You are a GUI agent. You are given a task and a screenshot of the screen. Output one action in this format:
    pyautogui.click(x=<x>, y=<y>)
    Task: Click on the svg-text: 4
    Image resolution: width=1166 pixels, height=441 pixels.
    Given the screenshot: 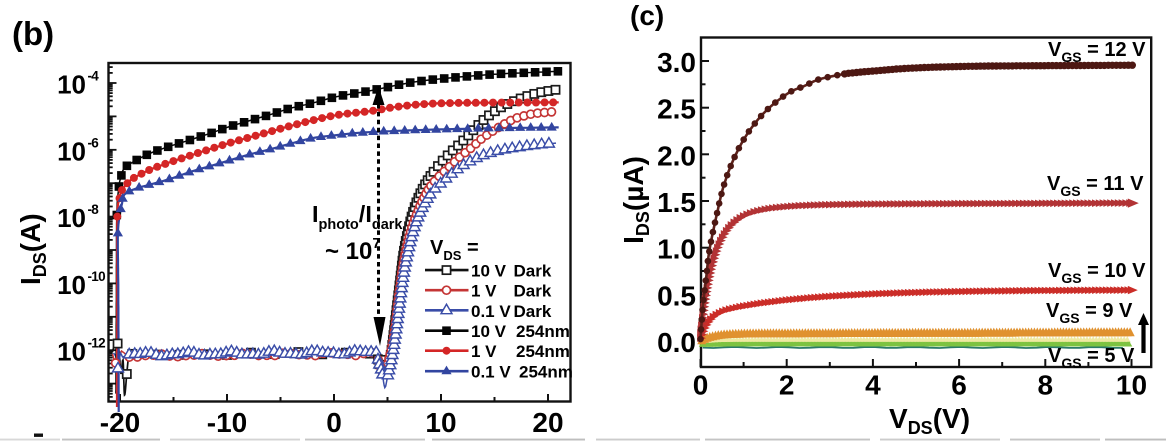 What is the action you would take?
    pyautogui.click(x=873, y=385)
    